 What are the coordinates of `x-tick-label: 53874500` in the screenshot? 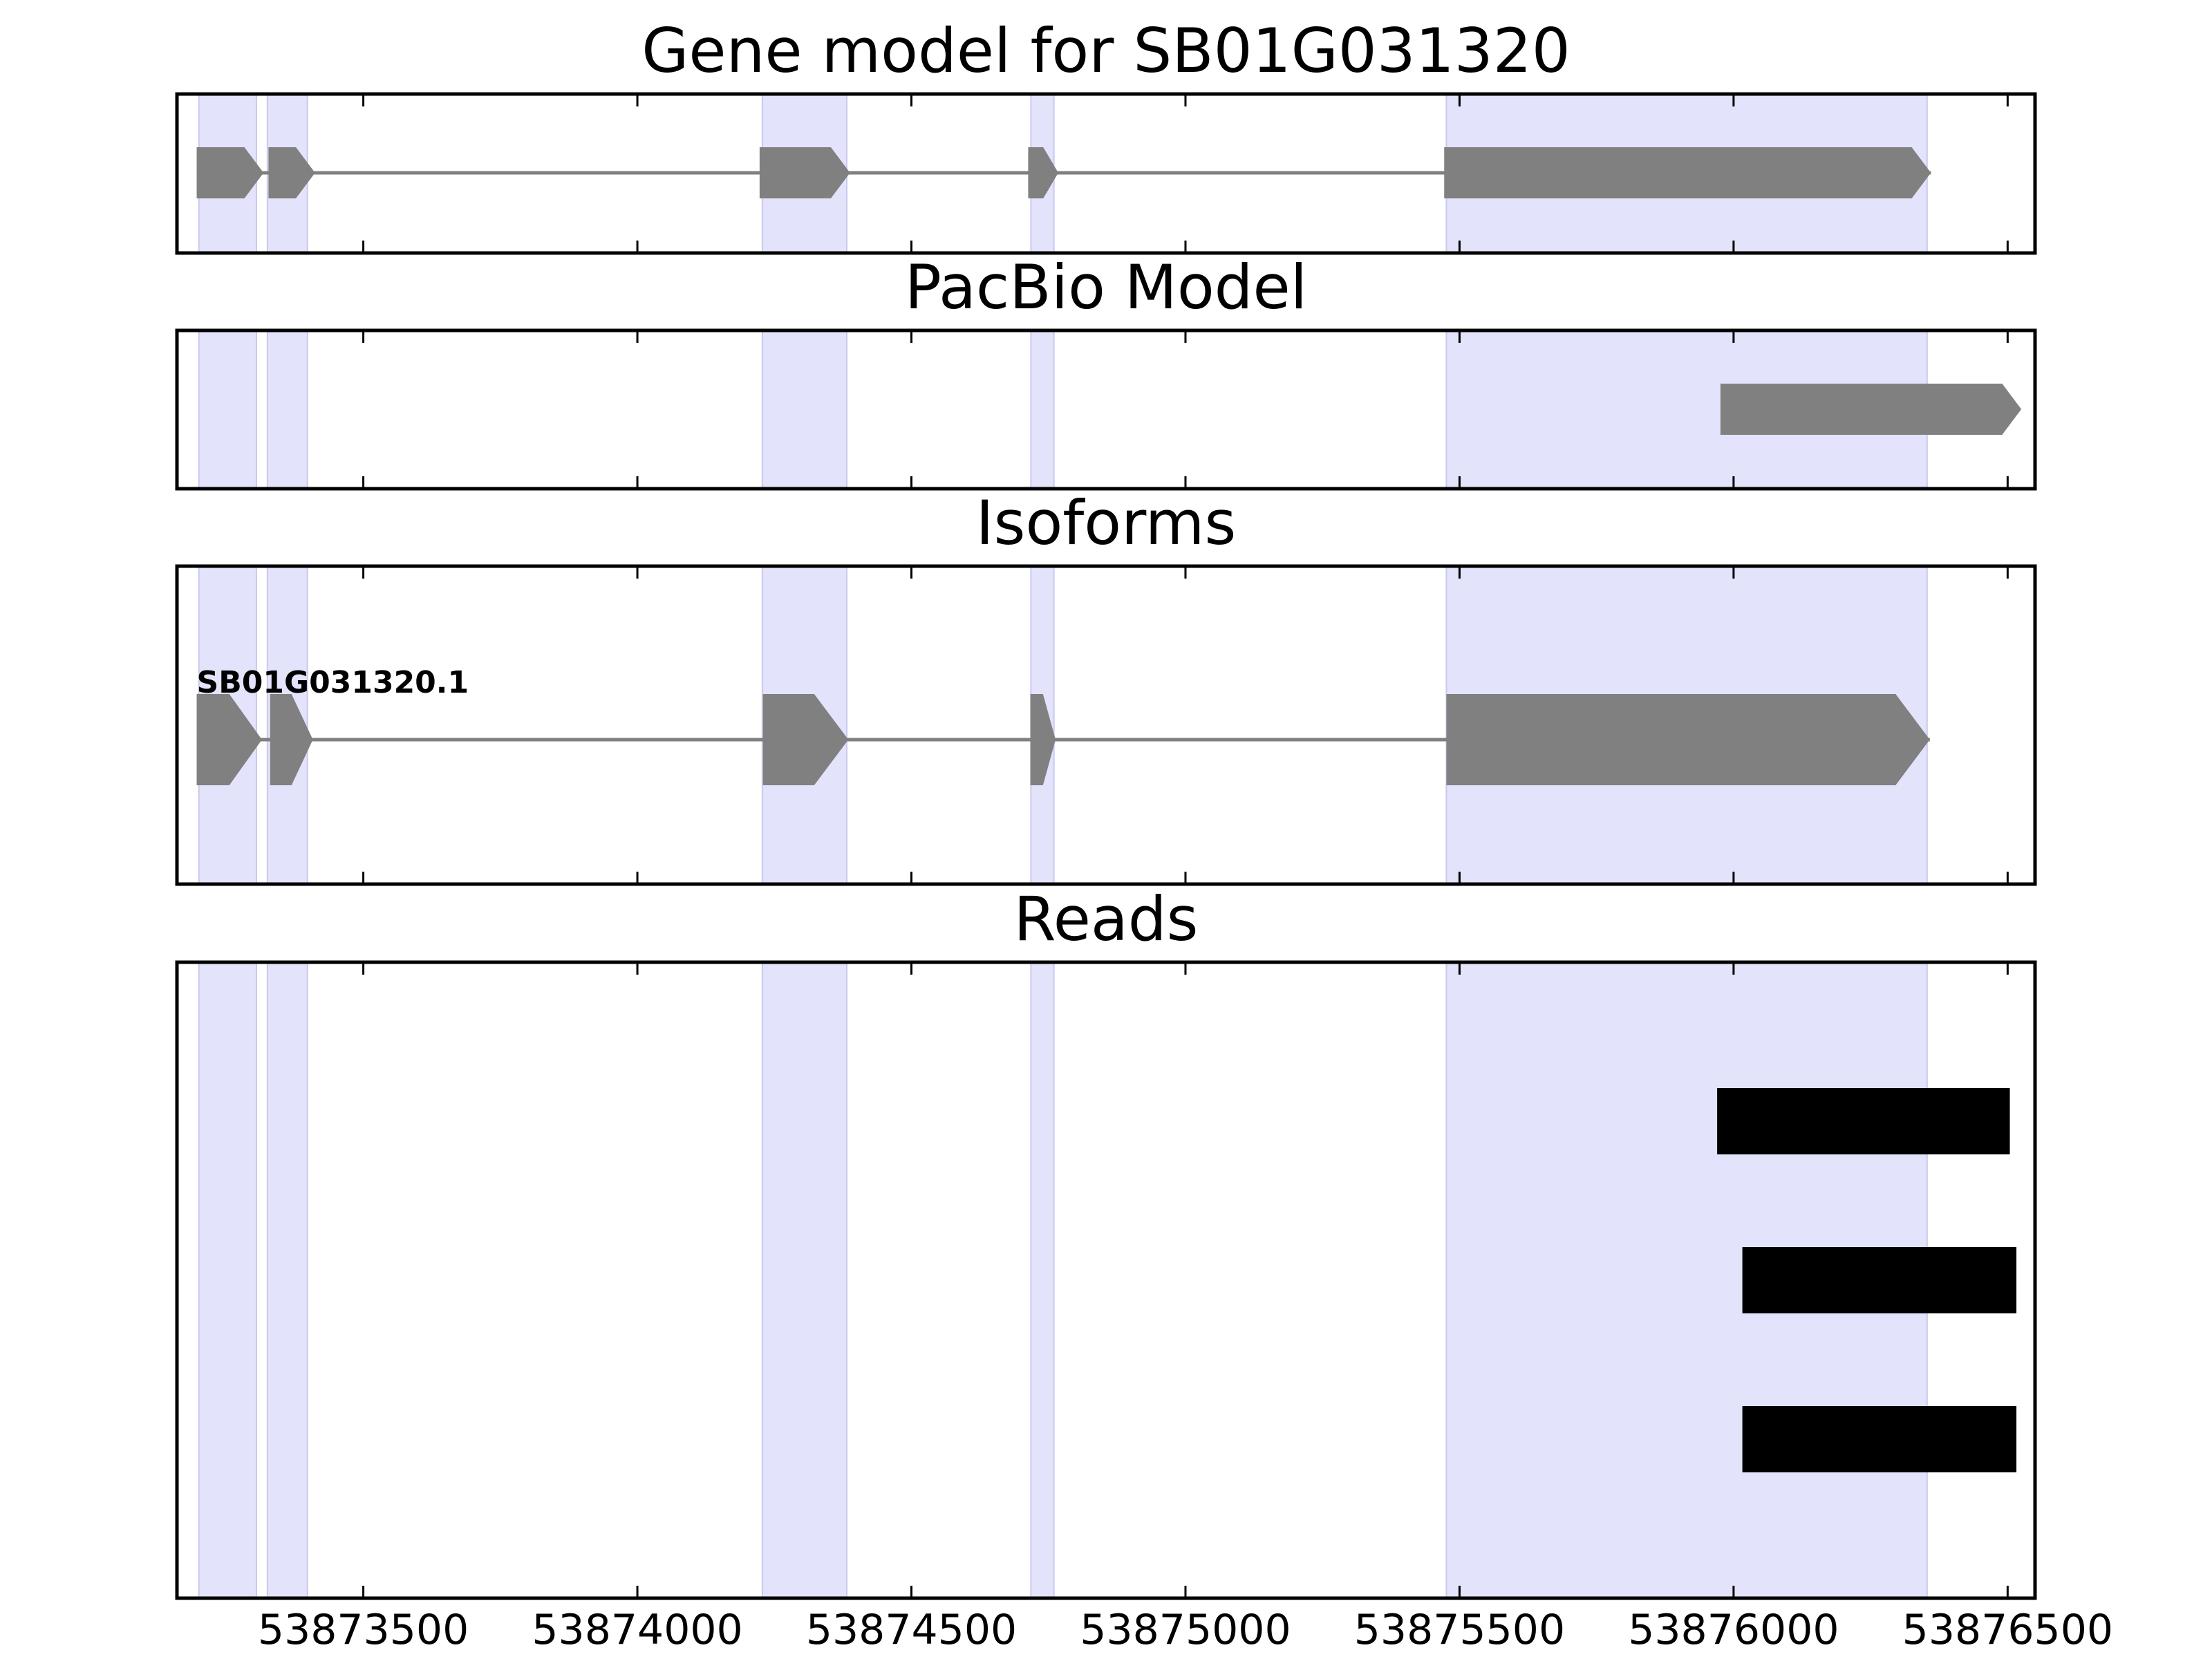 It's located at (911, 1630).